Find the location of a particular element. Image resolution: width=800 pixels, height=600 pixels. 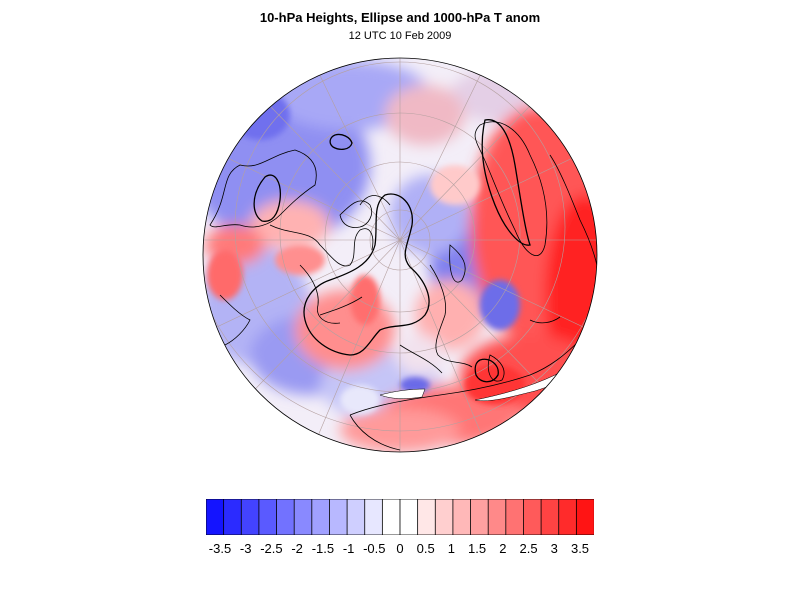

map-subtitle: 12 UTC 10 Feb 2009 is located at coordinates (400, 36).